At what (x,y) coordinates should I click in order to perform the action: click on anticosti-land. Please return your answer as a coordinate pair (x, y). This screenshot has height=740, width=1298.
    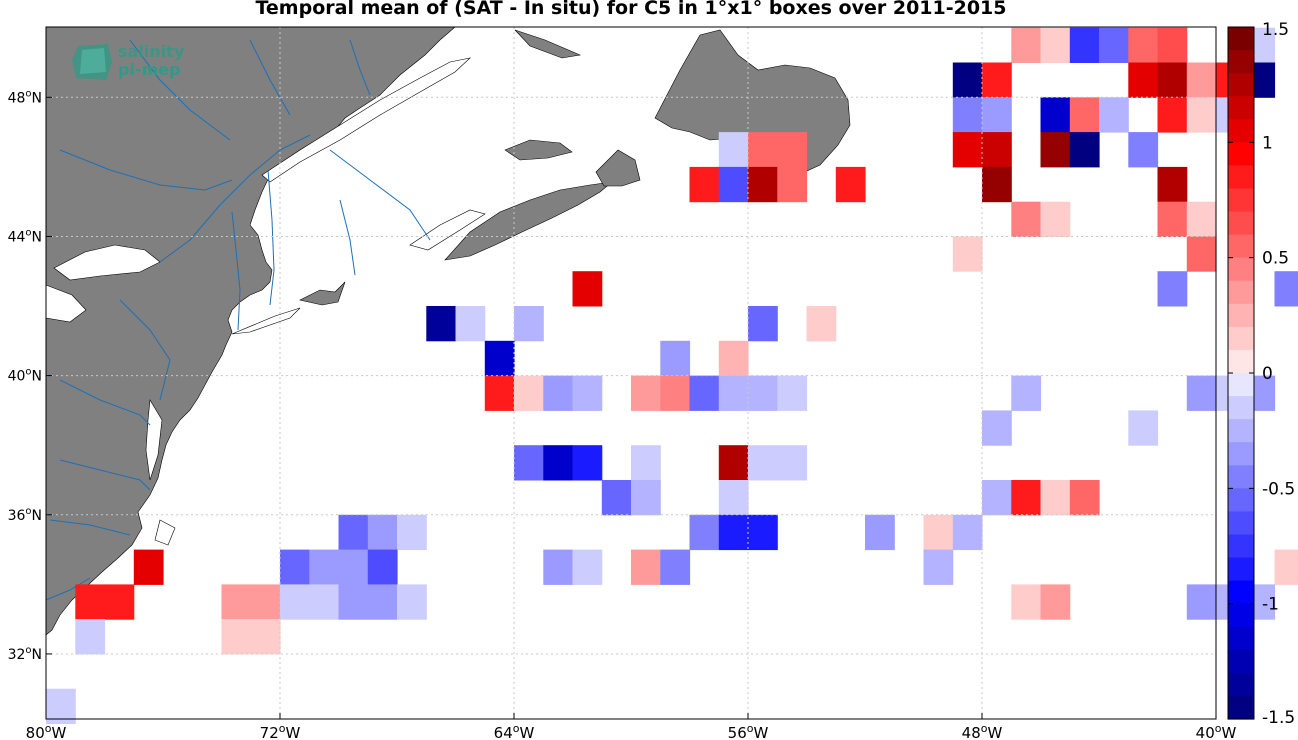
    Looking at the image, I should click on (548, 44).